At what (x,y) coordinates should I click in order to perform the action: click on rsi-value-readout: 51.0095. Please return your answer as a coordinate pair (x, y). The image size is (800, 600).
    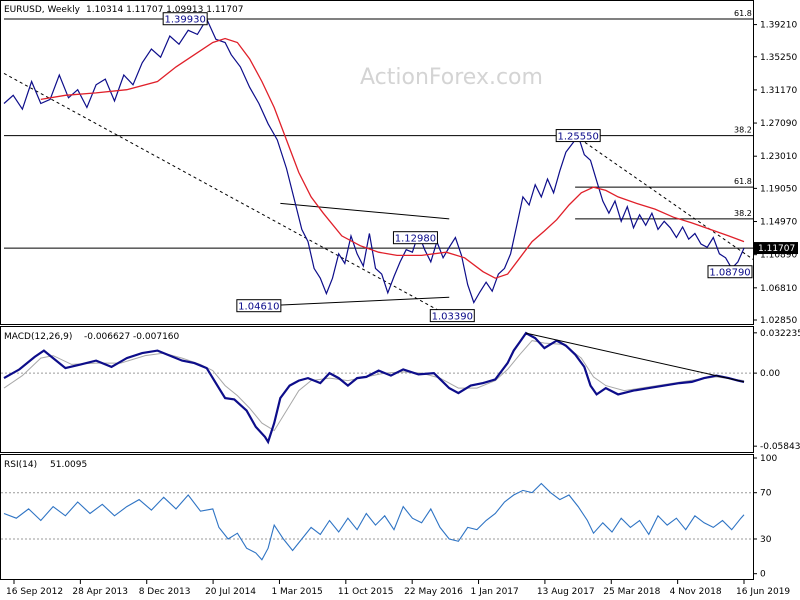
    Looking at the image, I should click on (68, 465).